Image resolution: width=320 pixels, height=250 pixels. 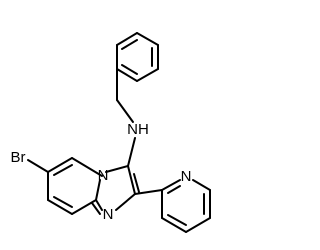 I want to click on atom-label: NH, so click(x=138, y=129).